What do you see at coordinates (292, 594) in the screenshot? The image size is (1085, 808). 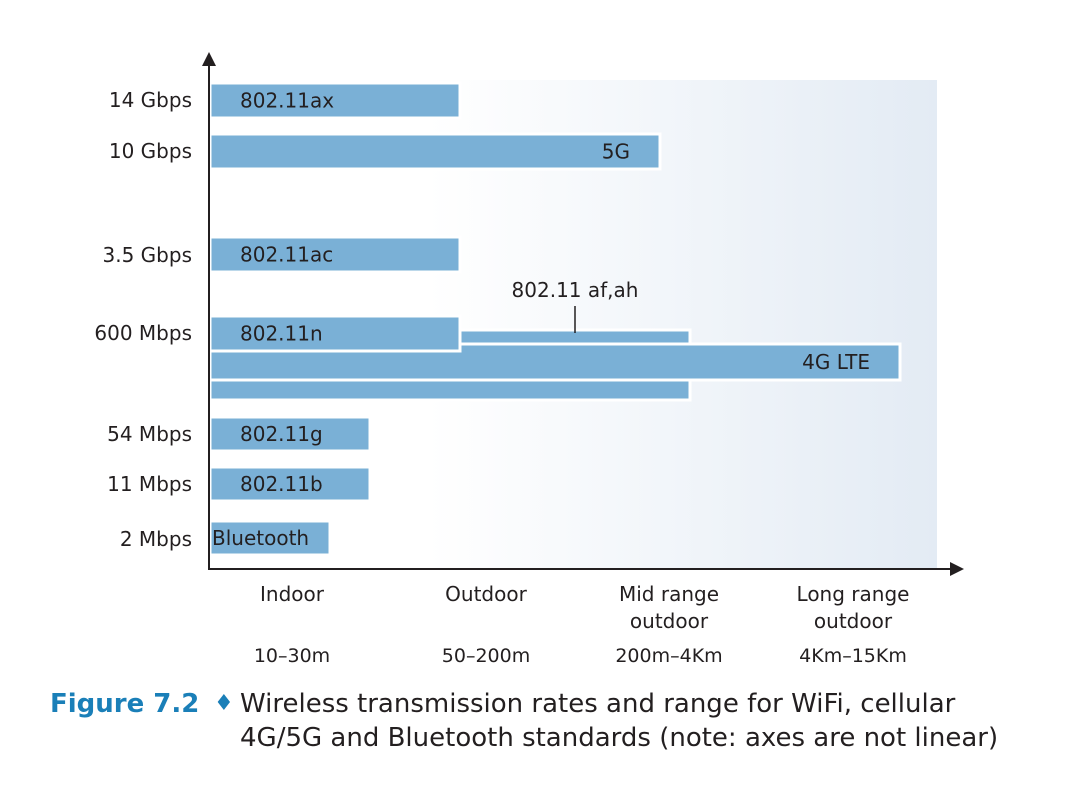 I see `x-category-label: Indoor` at bounding box center [292, 594].